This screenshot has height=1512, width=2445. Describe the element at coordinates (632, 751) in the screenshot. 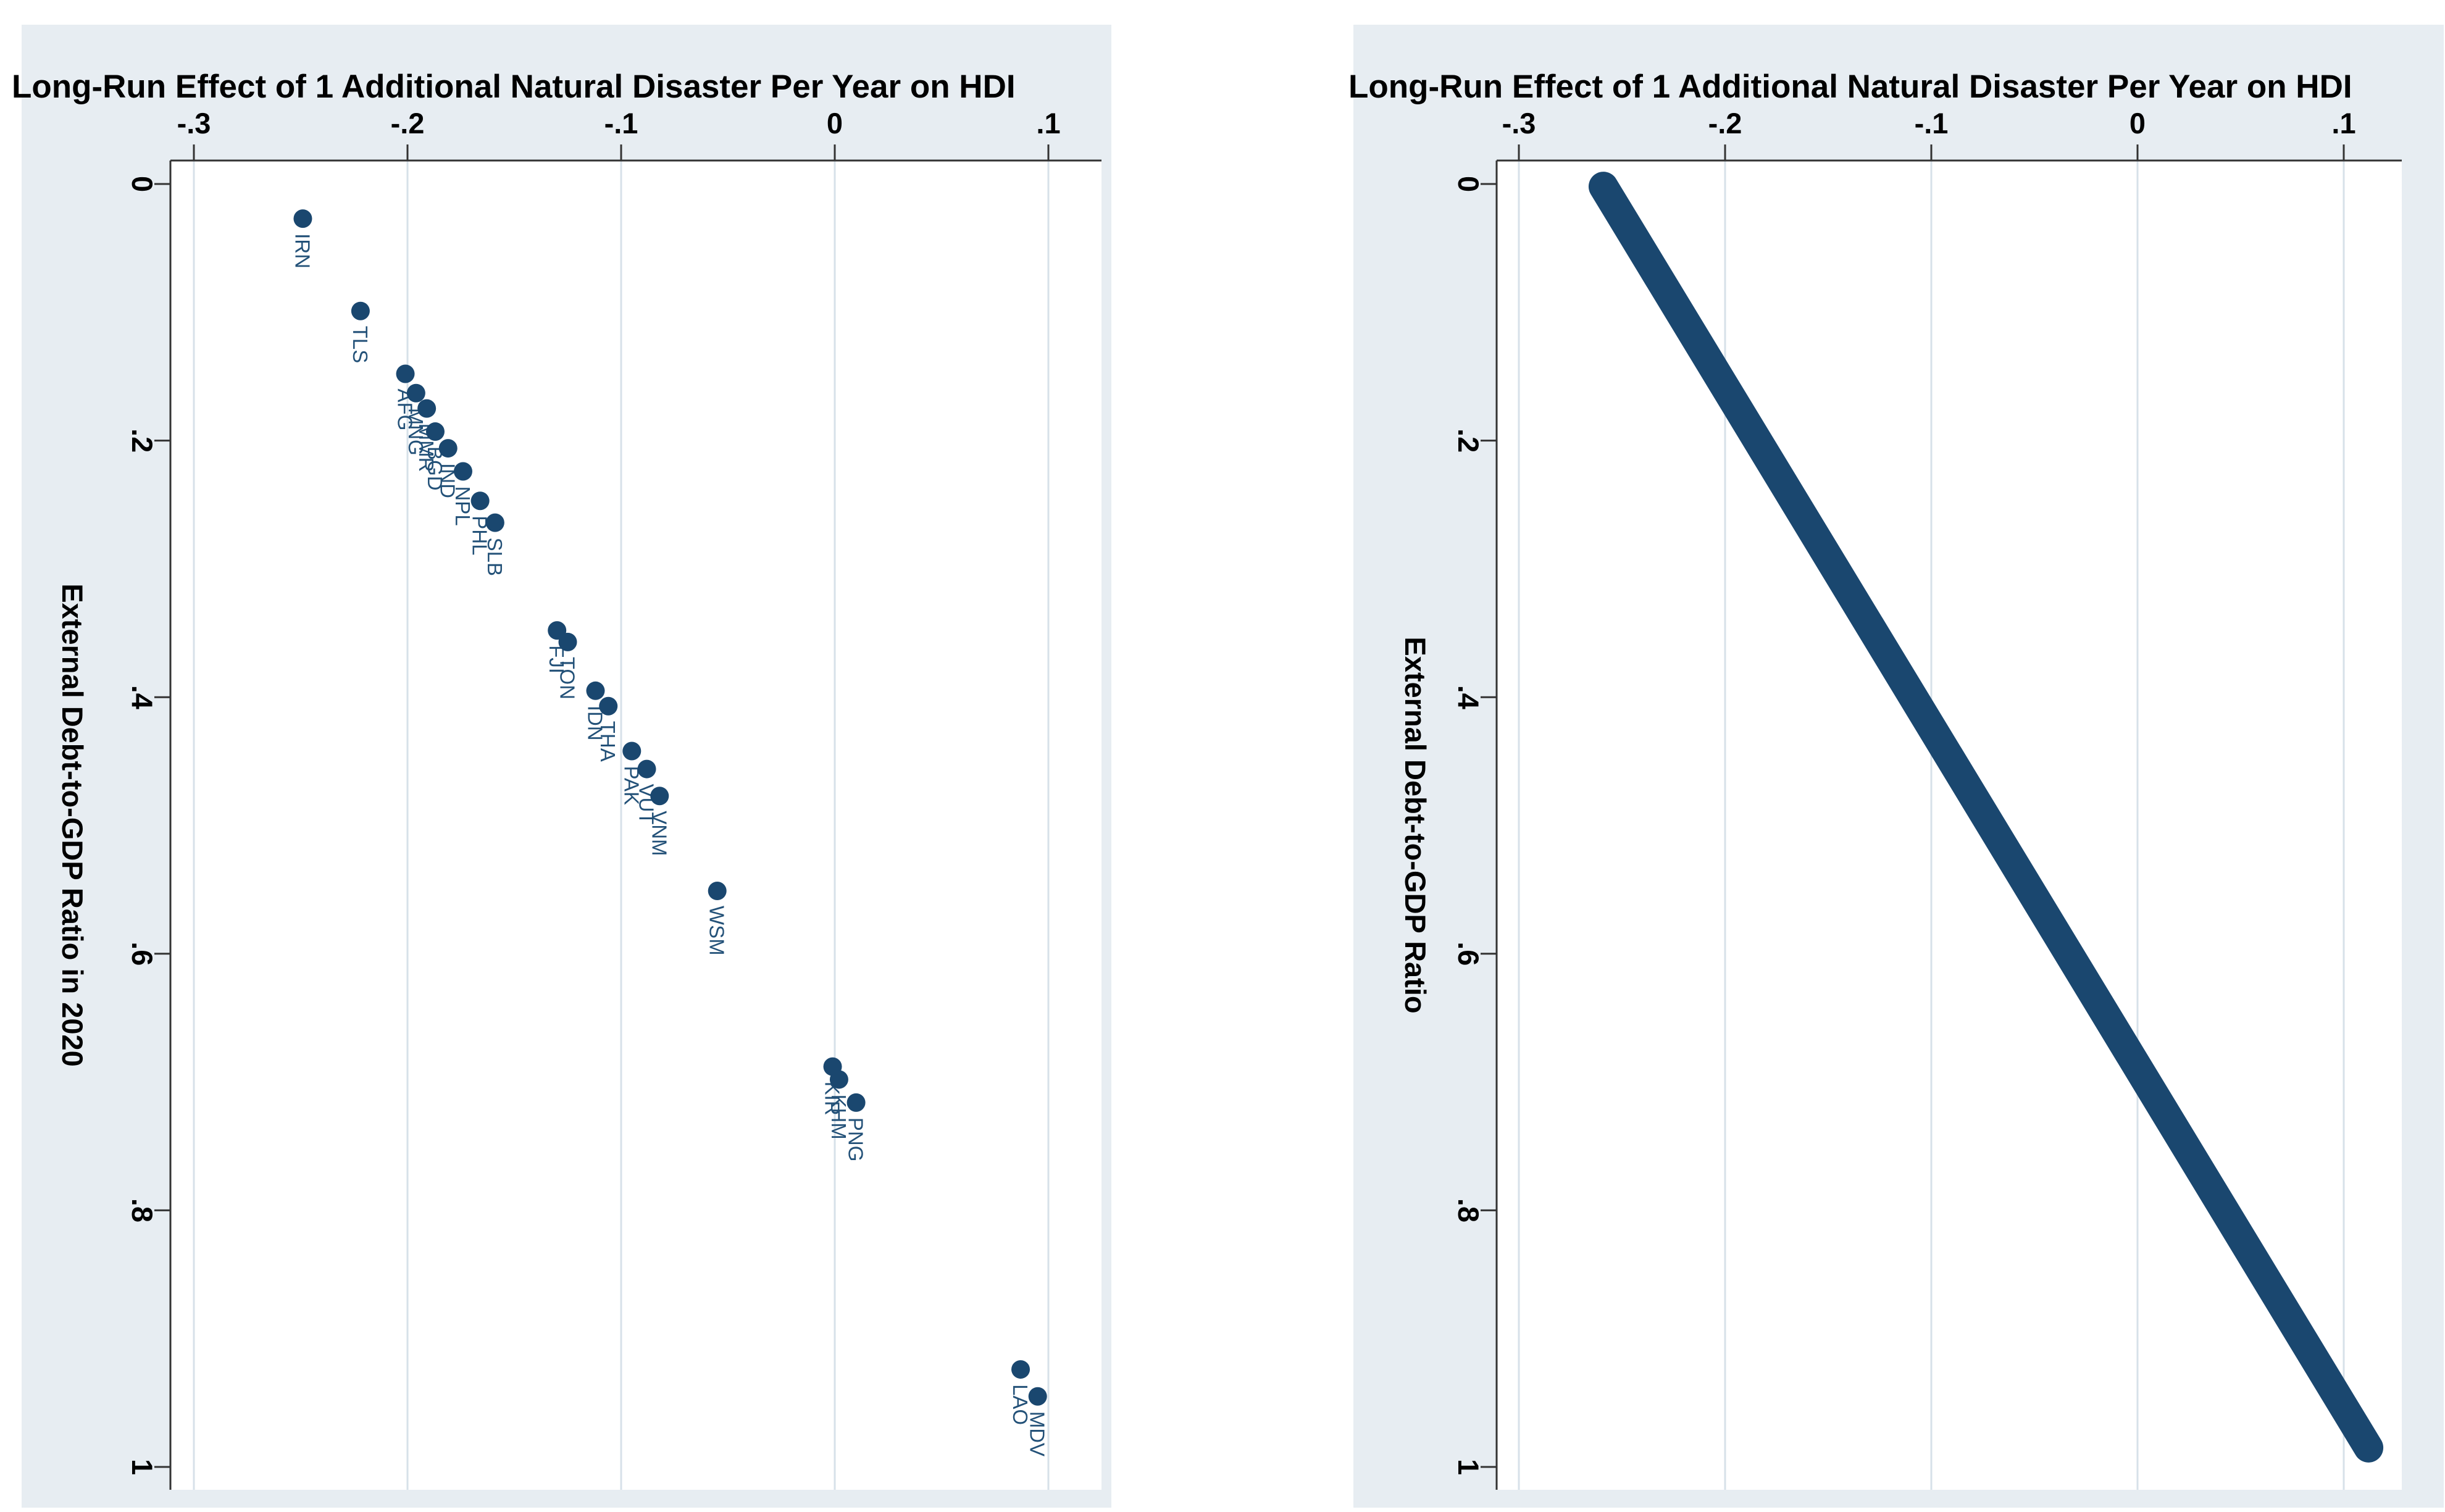

I see `data-point-PAK` at that location.